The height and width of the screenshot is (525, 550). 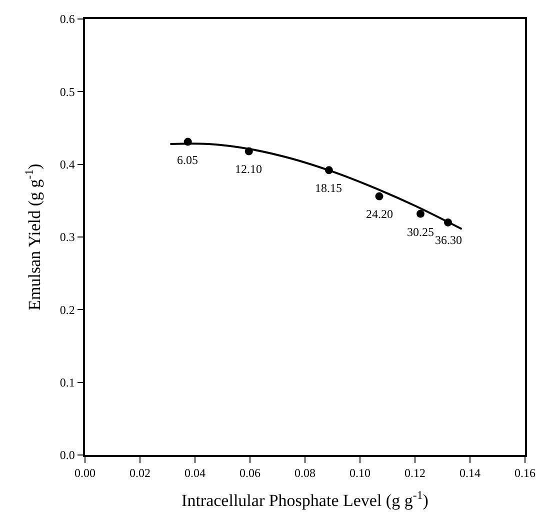 I want to click on annotation: 30.25, so click(x=420, y=232).